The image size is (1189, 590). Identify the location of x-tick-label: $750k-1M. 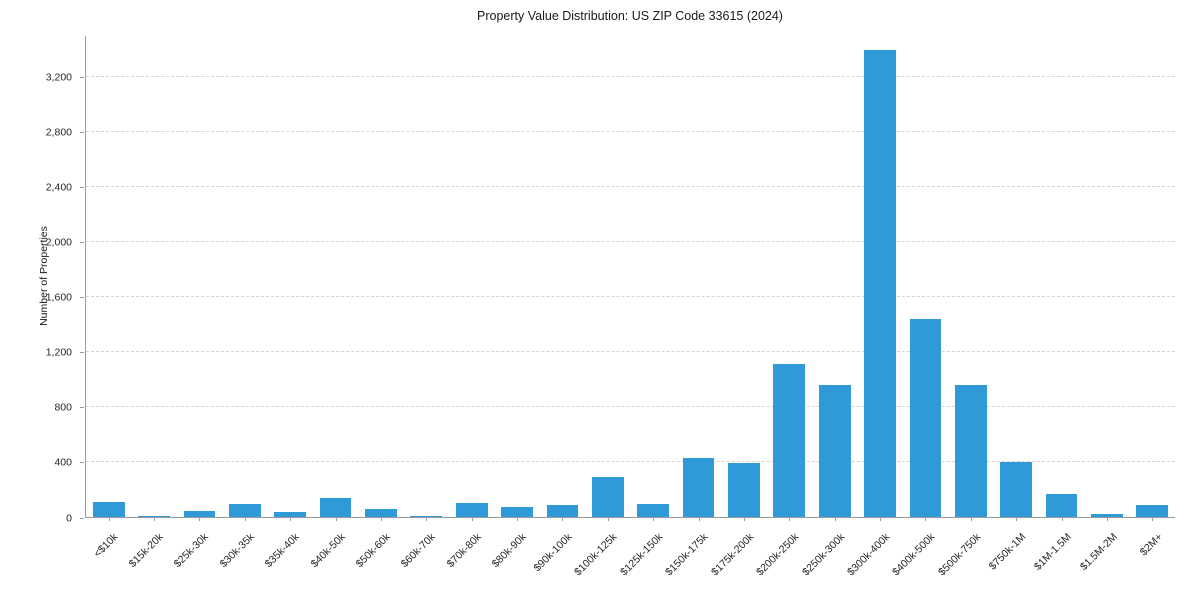
(1008, 552).